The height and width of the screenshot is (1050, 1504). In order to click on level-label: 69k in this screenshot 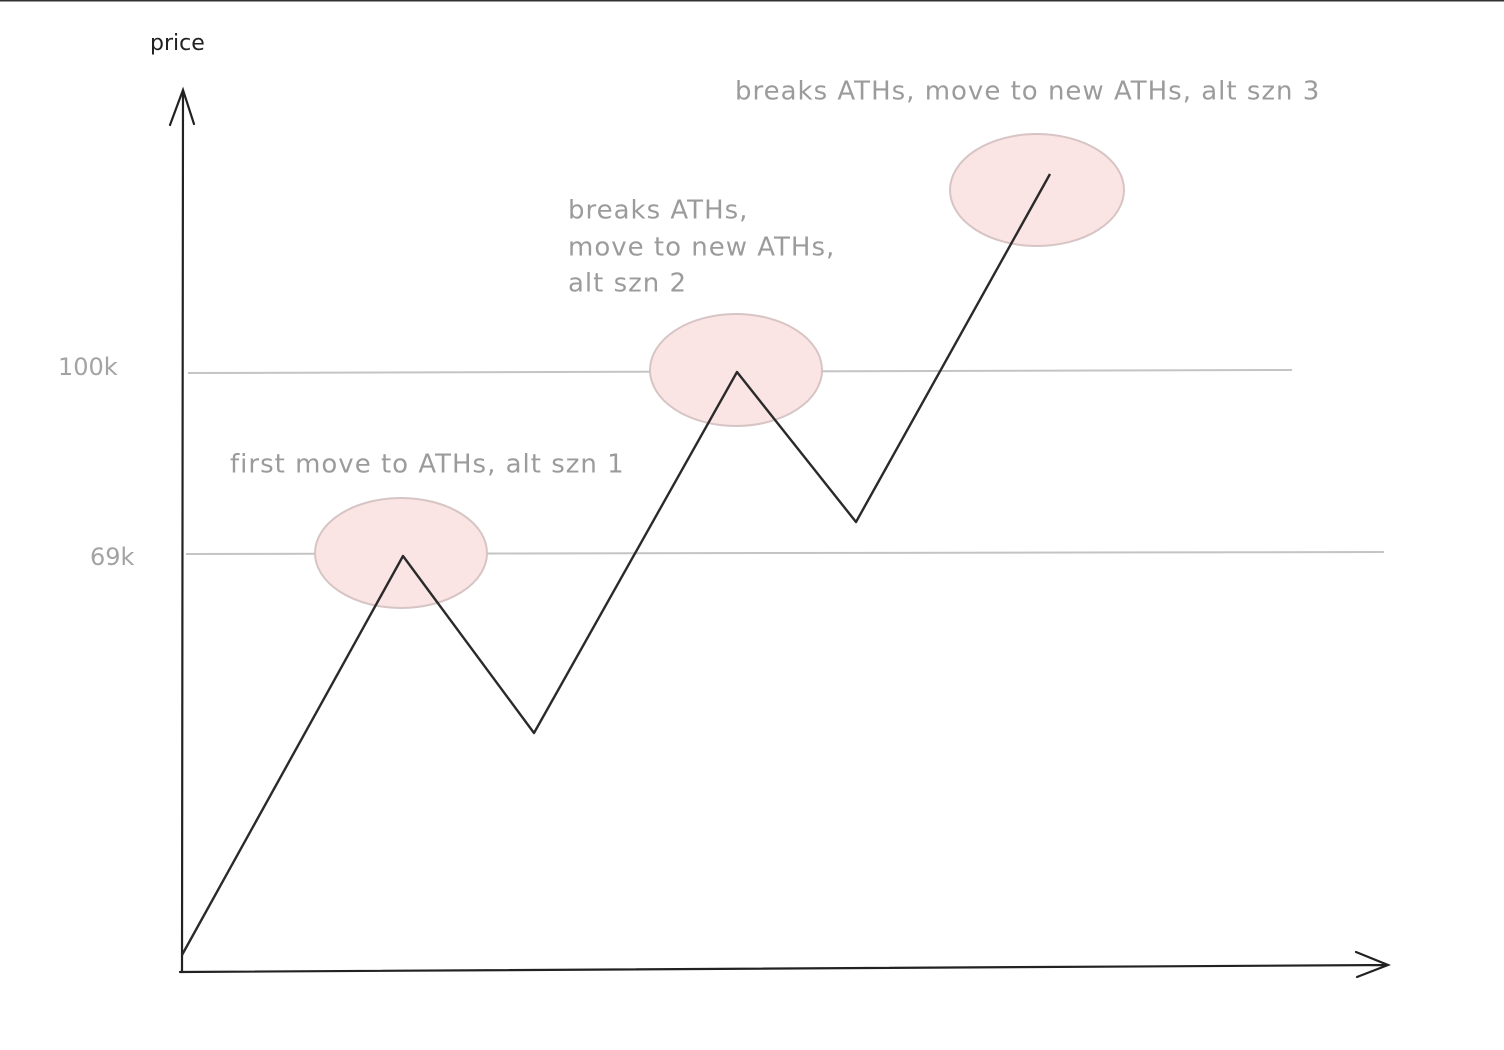, I will do `click(112, 557)`.